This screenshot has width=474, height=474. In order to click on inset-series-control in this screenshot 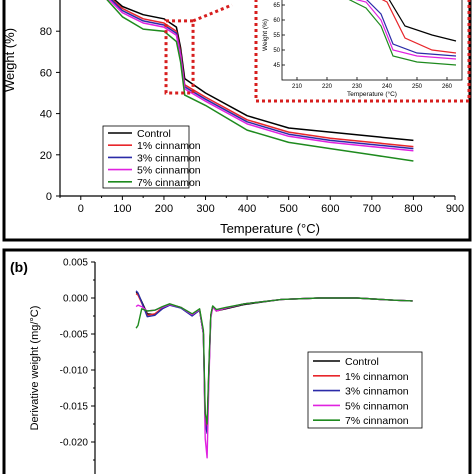, I will do `click(422, 21)`.